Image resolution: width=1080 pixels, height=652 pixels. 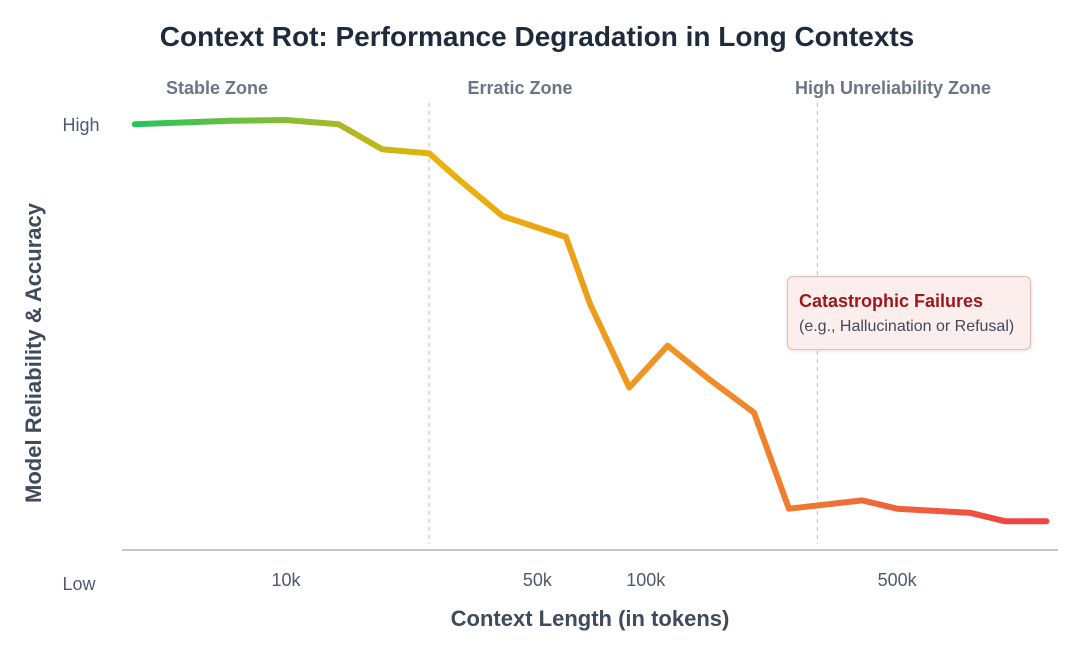 I want to click on callout-title: Catastrophic Failures, so click(x=891, y=301).